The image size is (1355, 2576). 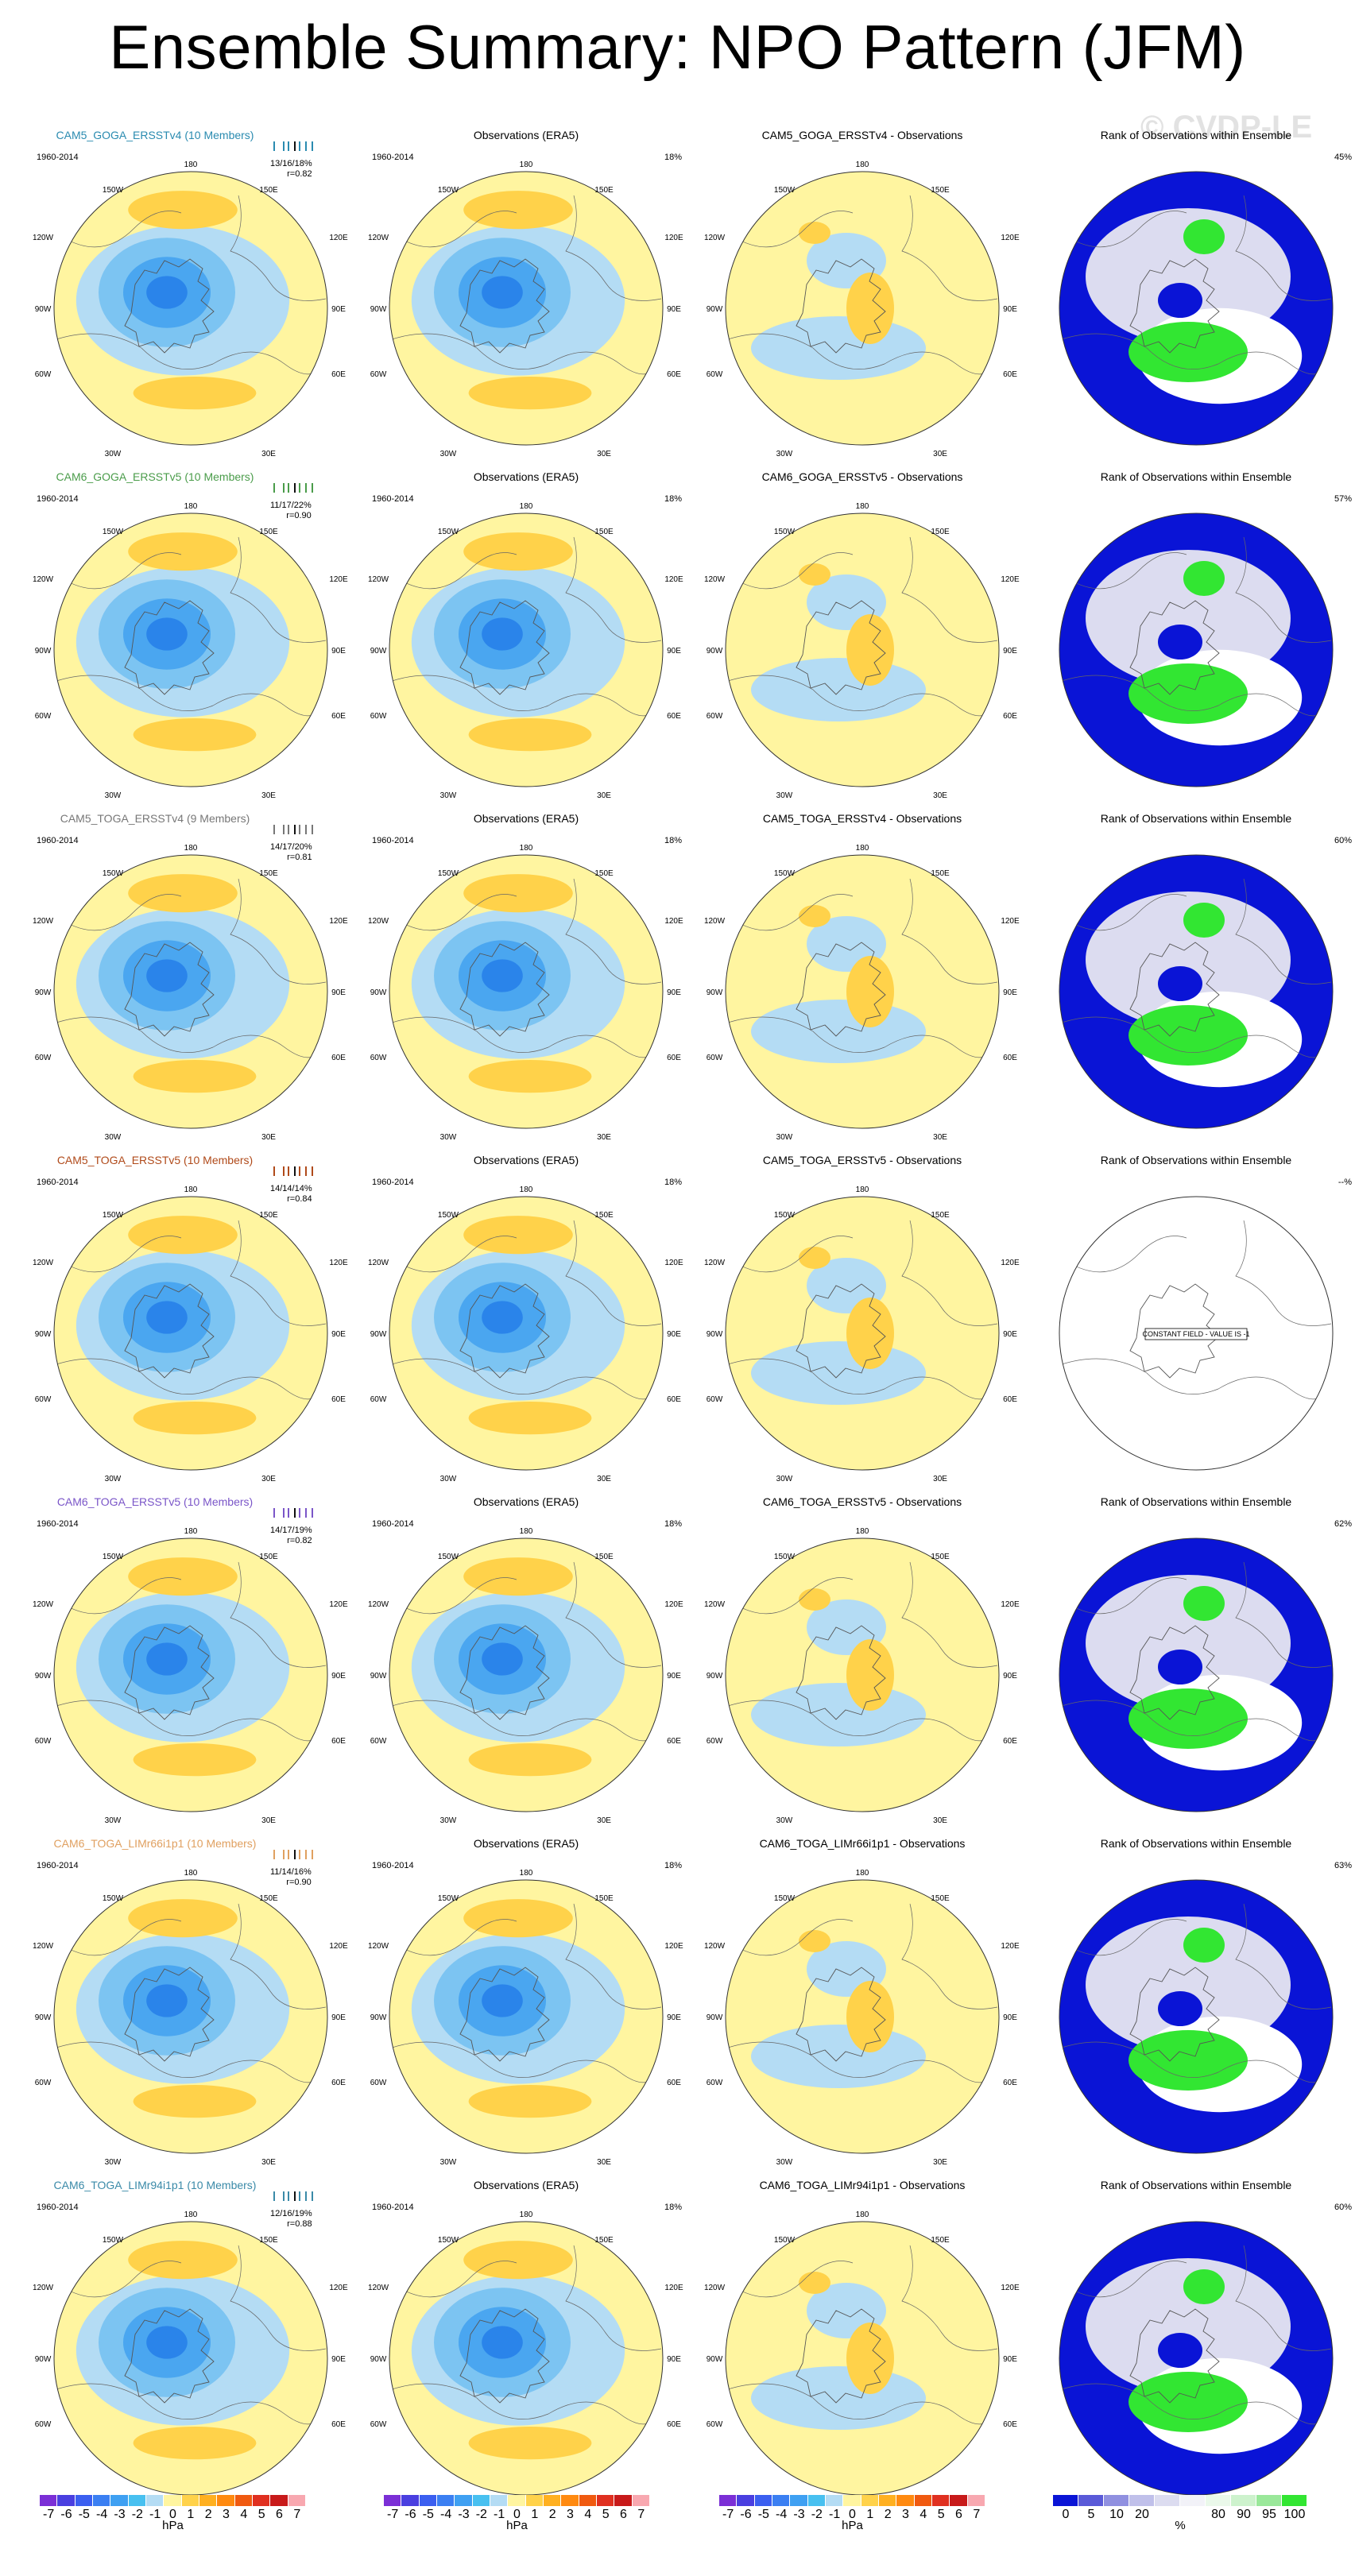 I want to click on colorbar-tick-label: 7, so click(x=297, y=2514).